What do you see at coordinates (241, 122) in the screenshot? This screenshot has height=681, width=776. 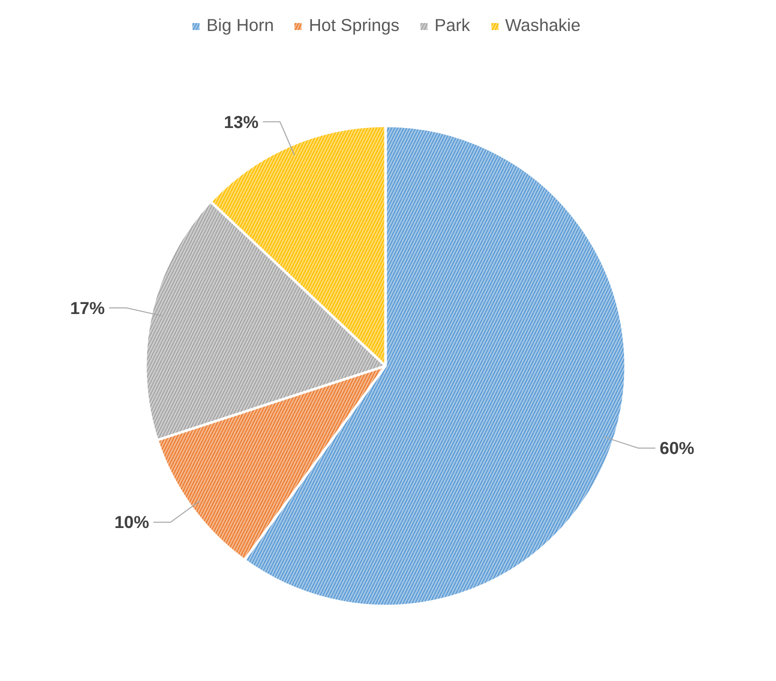 I see `data-label: 13%` at bounding box center [241, 122].